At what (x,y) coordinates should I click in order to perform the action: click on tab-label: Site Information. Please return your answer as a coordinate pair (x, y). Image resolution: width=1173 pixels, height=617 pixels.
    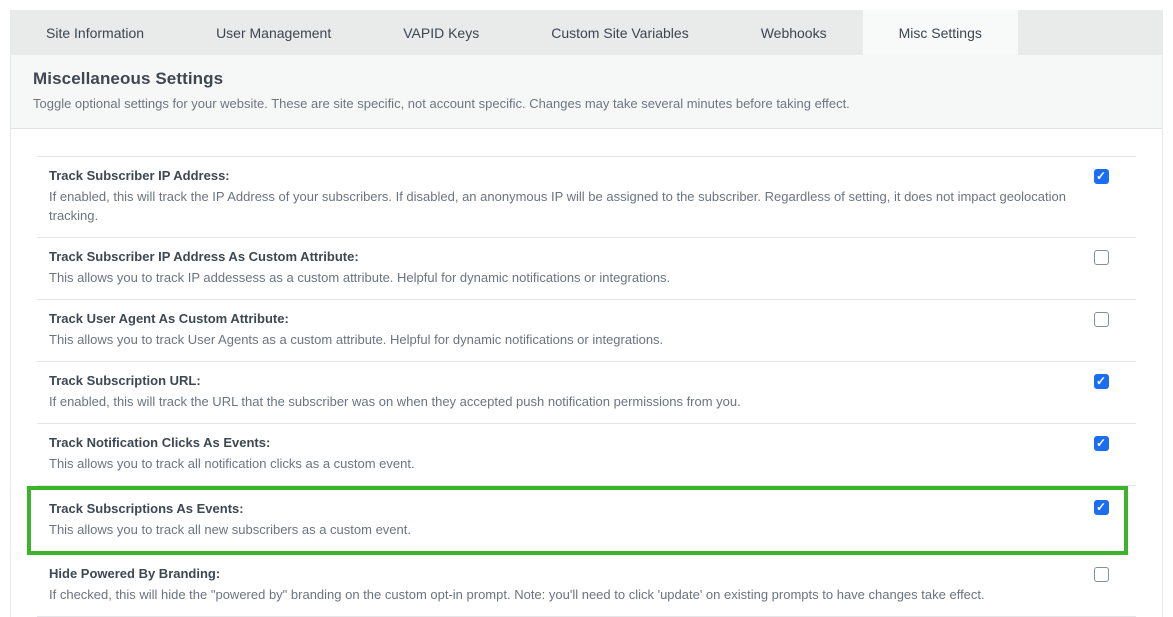
    Looking at the image, I should click on (95, 32).